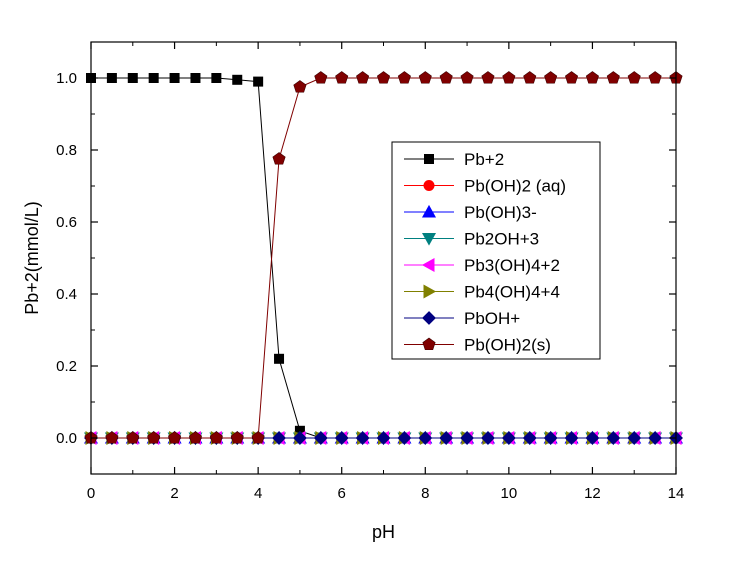  I want to click on legend-item: Pb3(OH)4+2, so click(482, 265).